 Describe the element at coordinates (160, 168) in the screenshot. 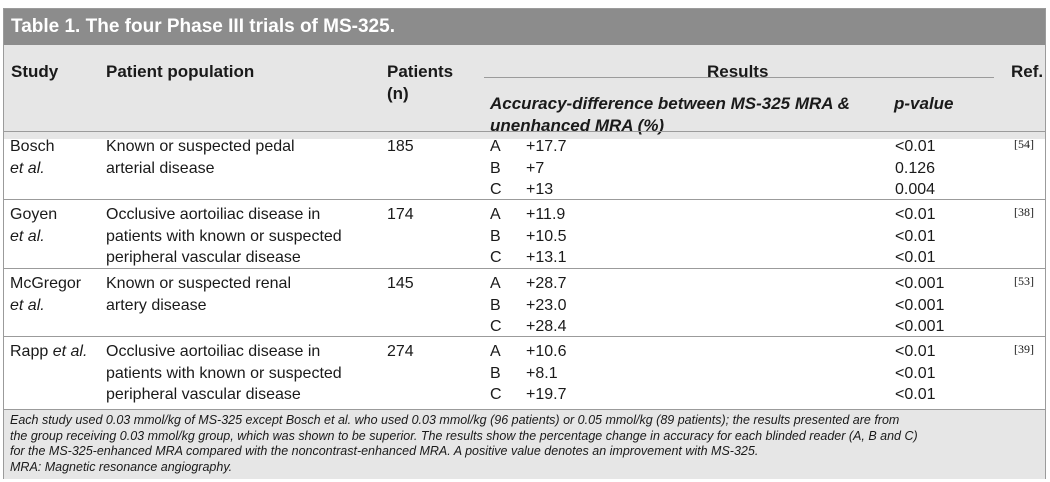

I see `population-line: arterial disease` at that location.